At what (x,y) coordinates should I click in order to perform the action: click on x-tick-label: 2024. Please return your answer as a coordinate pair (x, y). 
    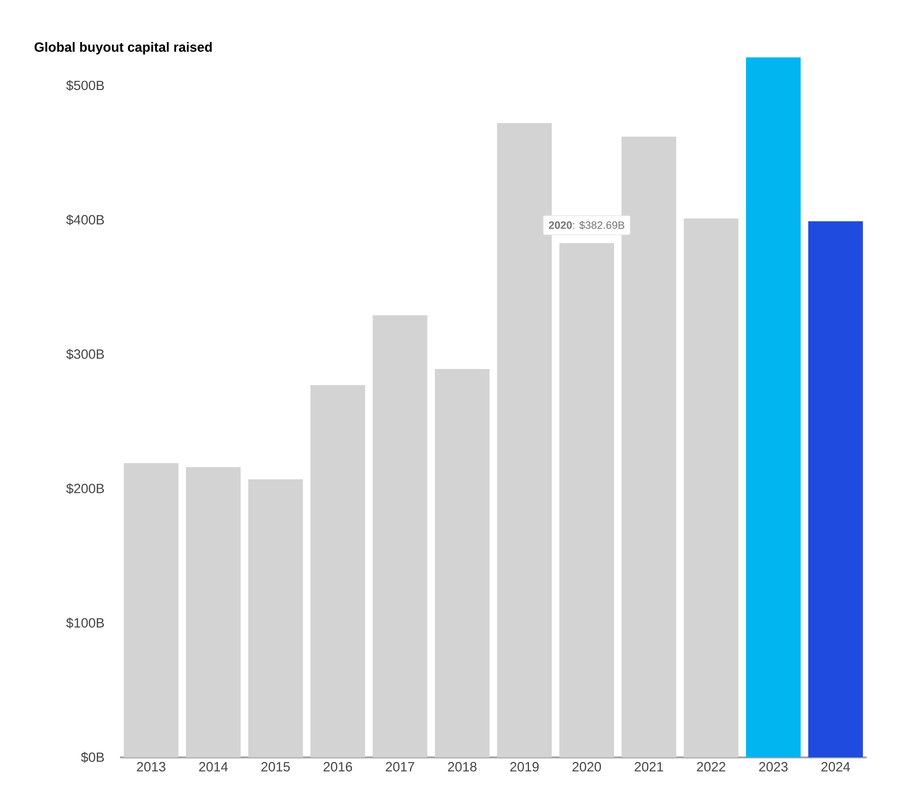
    Looking at the image, I should click on (835, 767).